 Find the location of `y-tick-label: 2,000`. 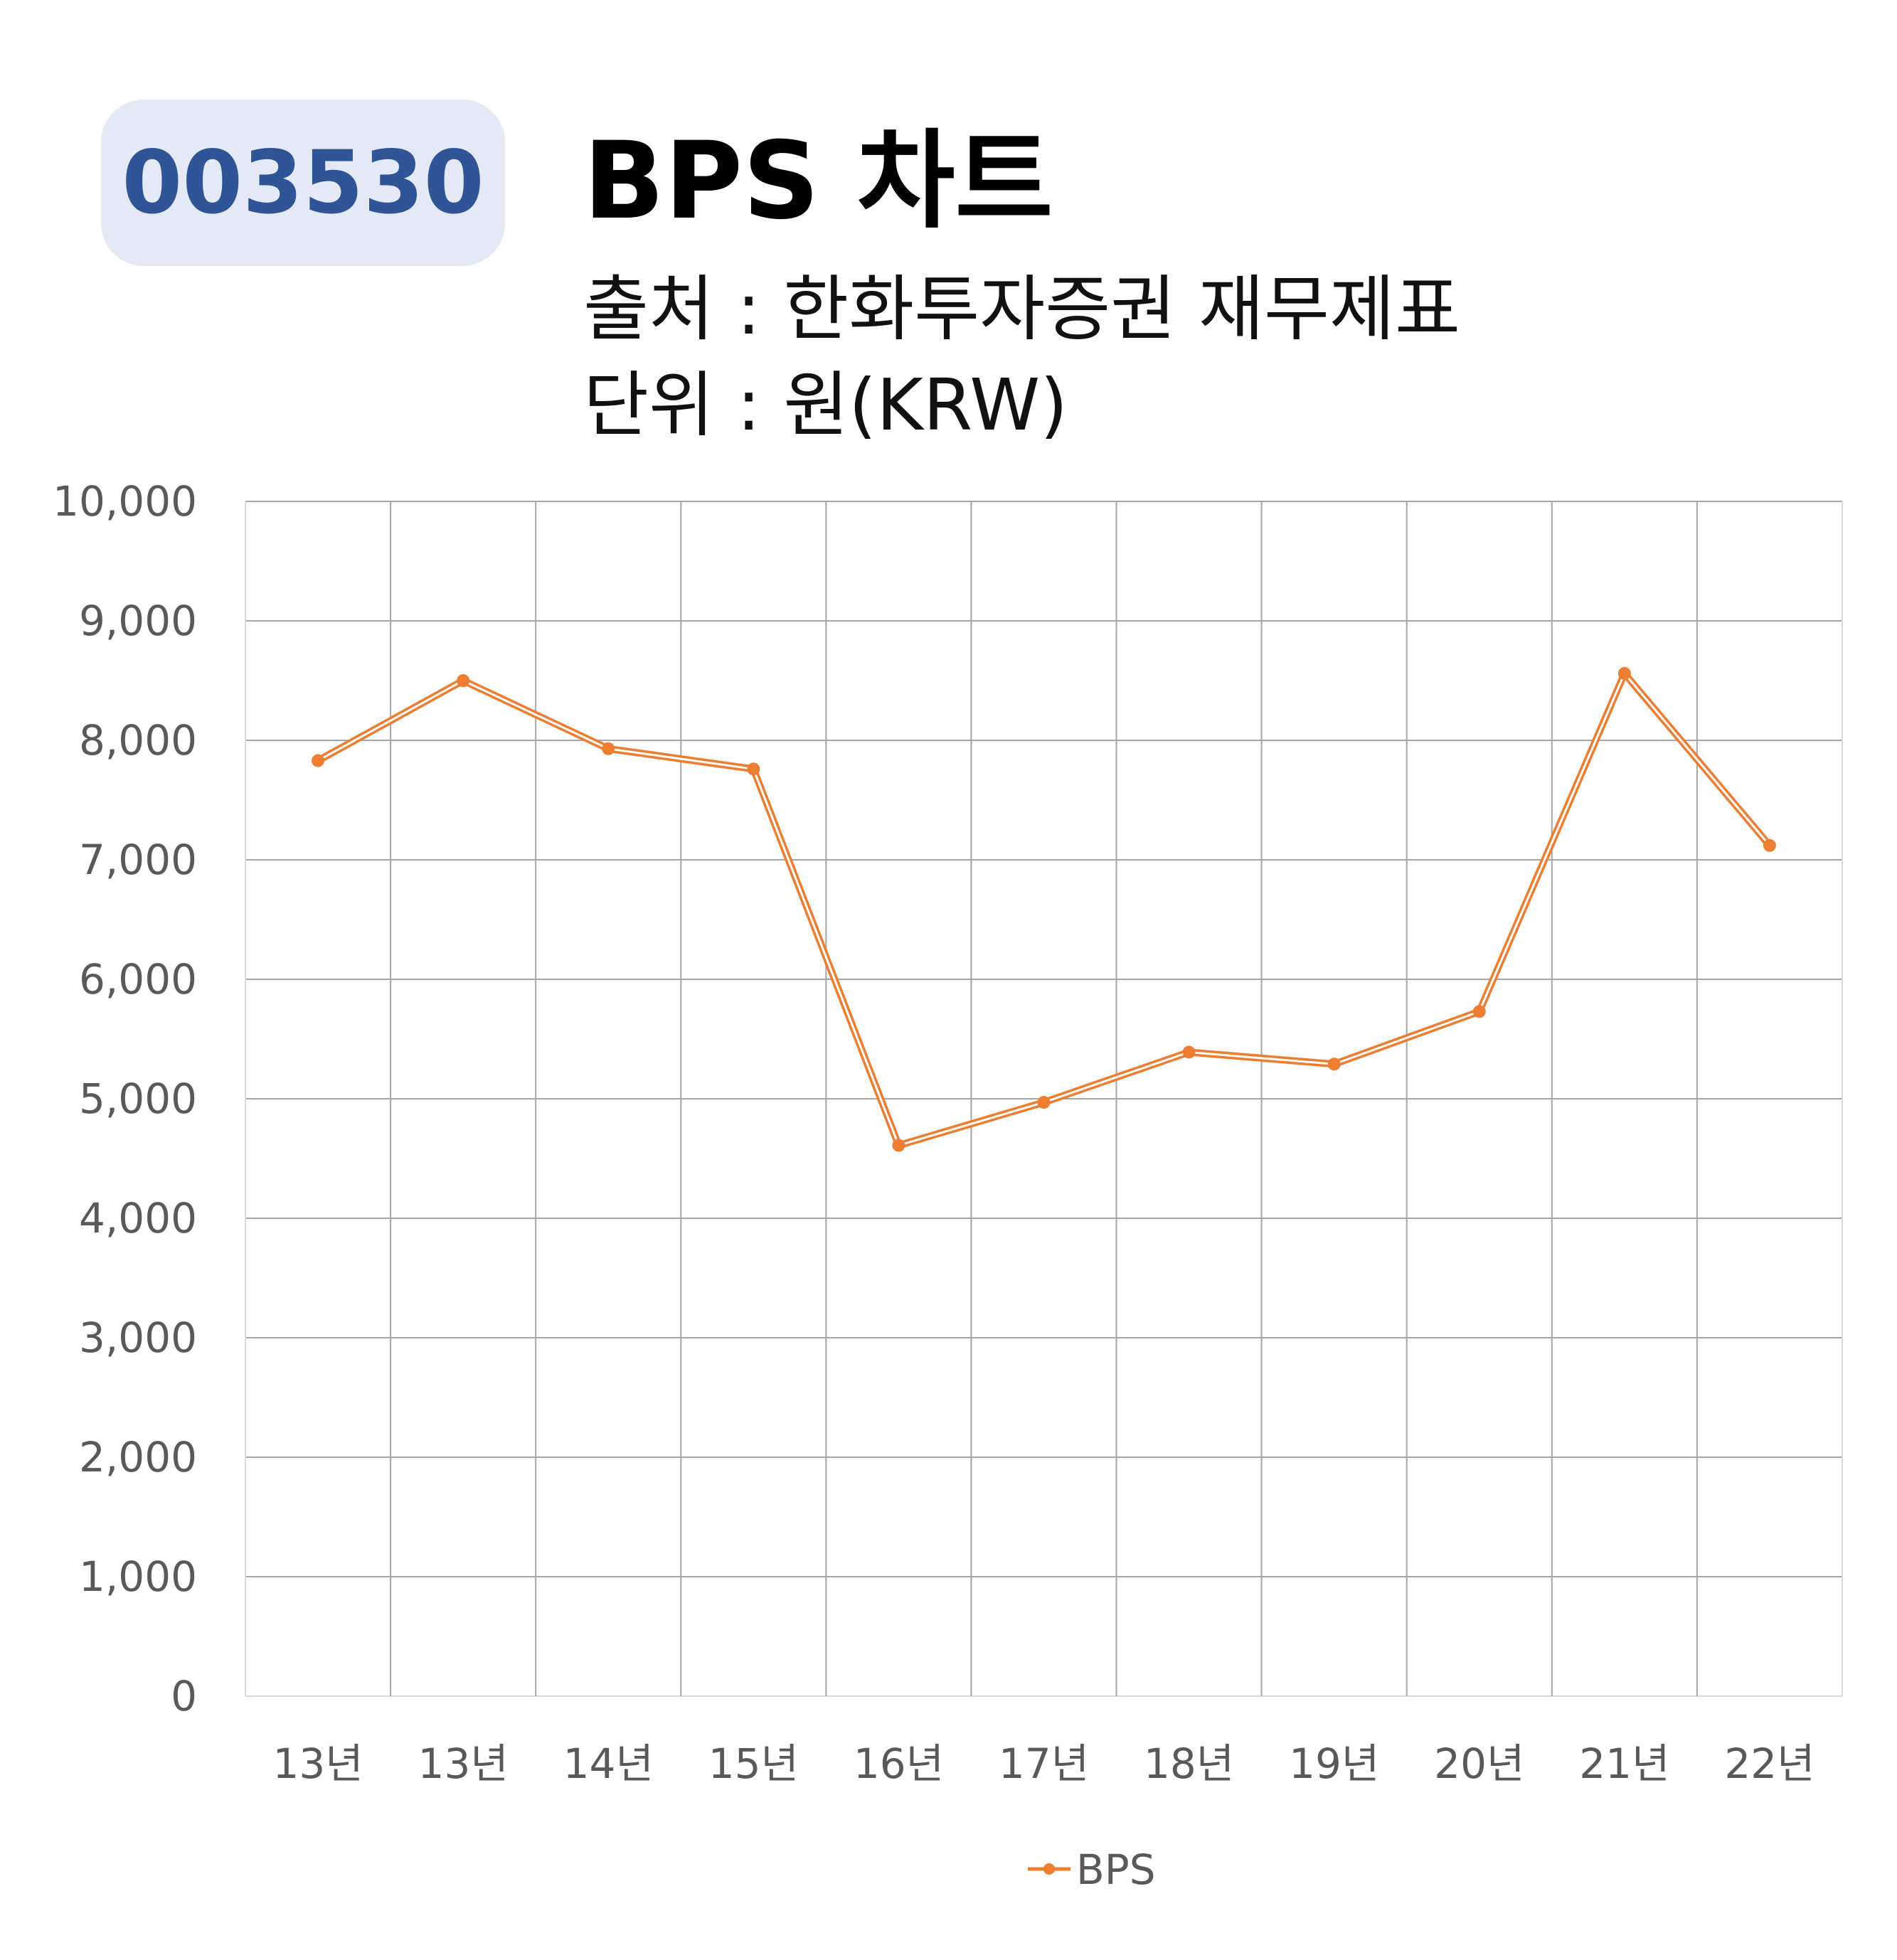

y-tick-label: 2,000 is located at coordinates (138, 1457).